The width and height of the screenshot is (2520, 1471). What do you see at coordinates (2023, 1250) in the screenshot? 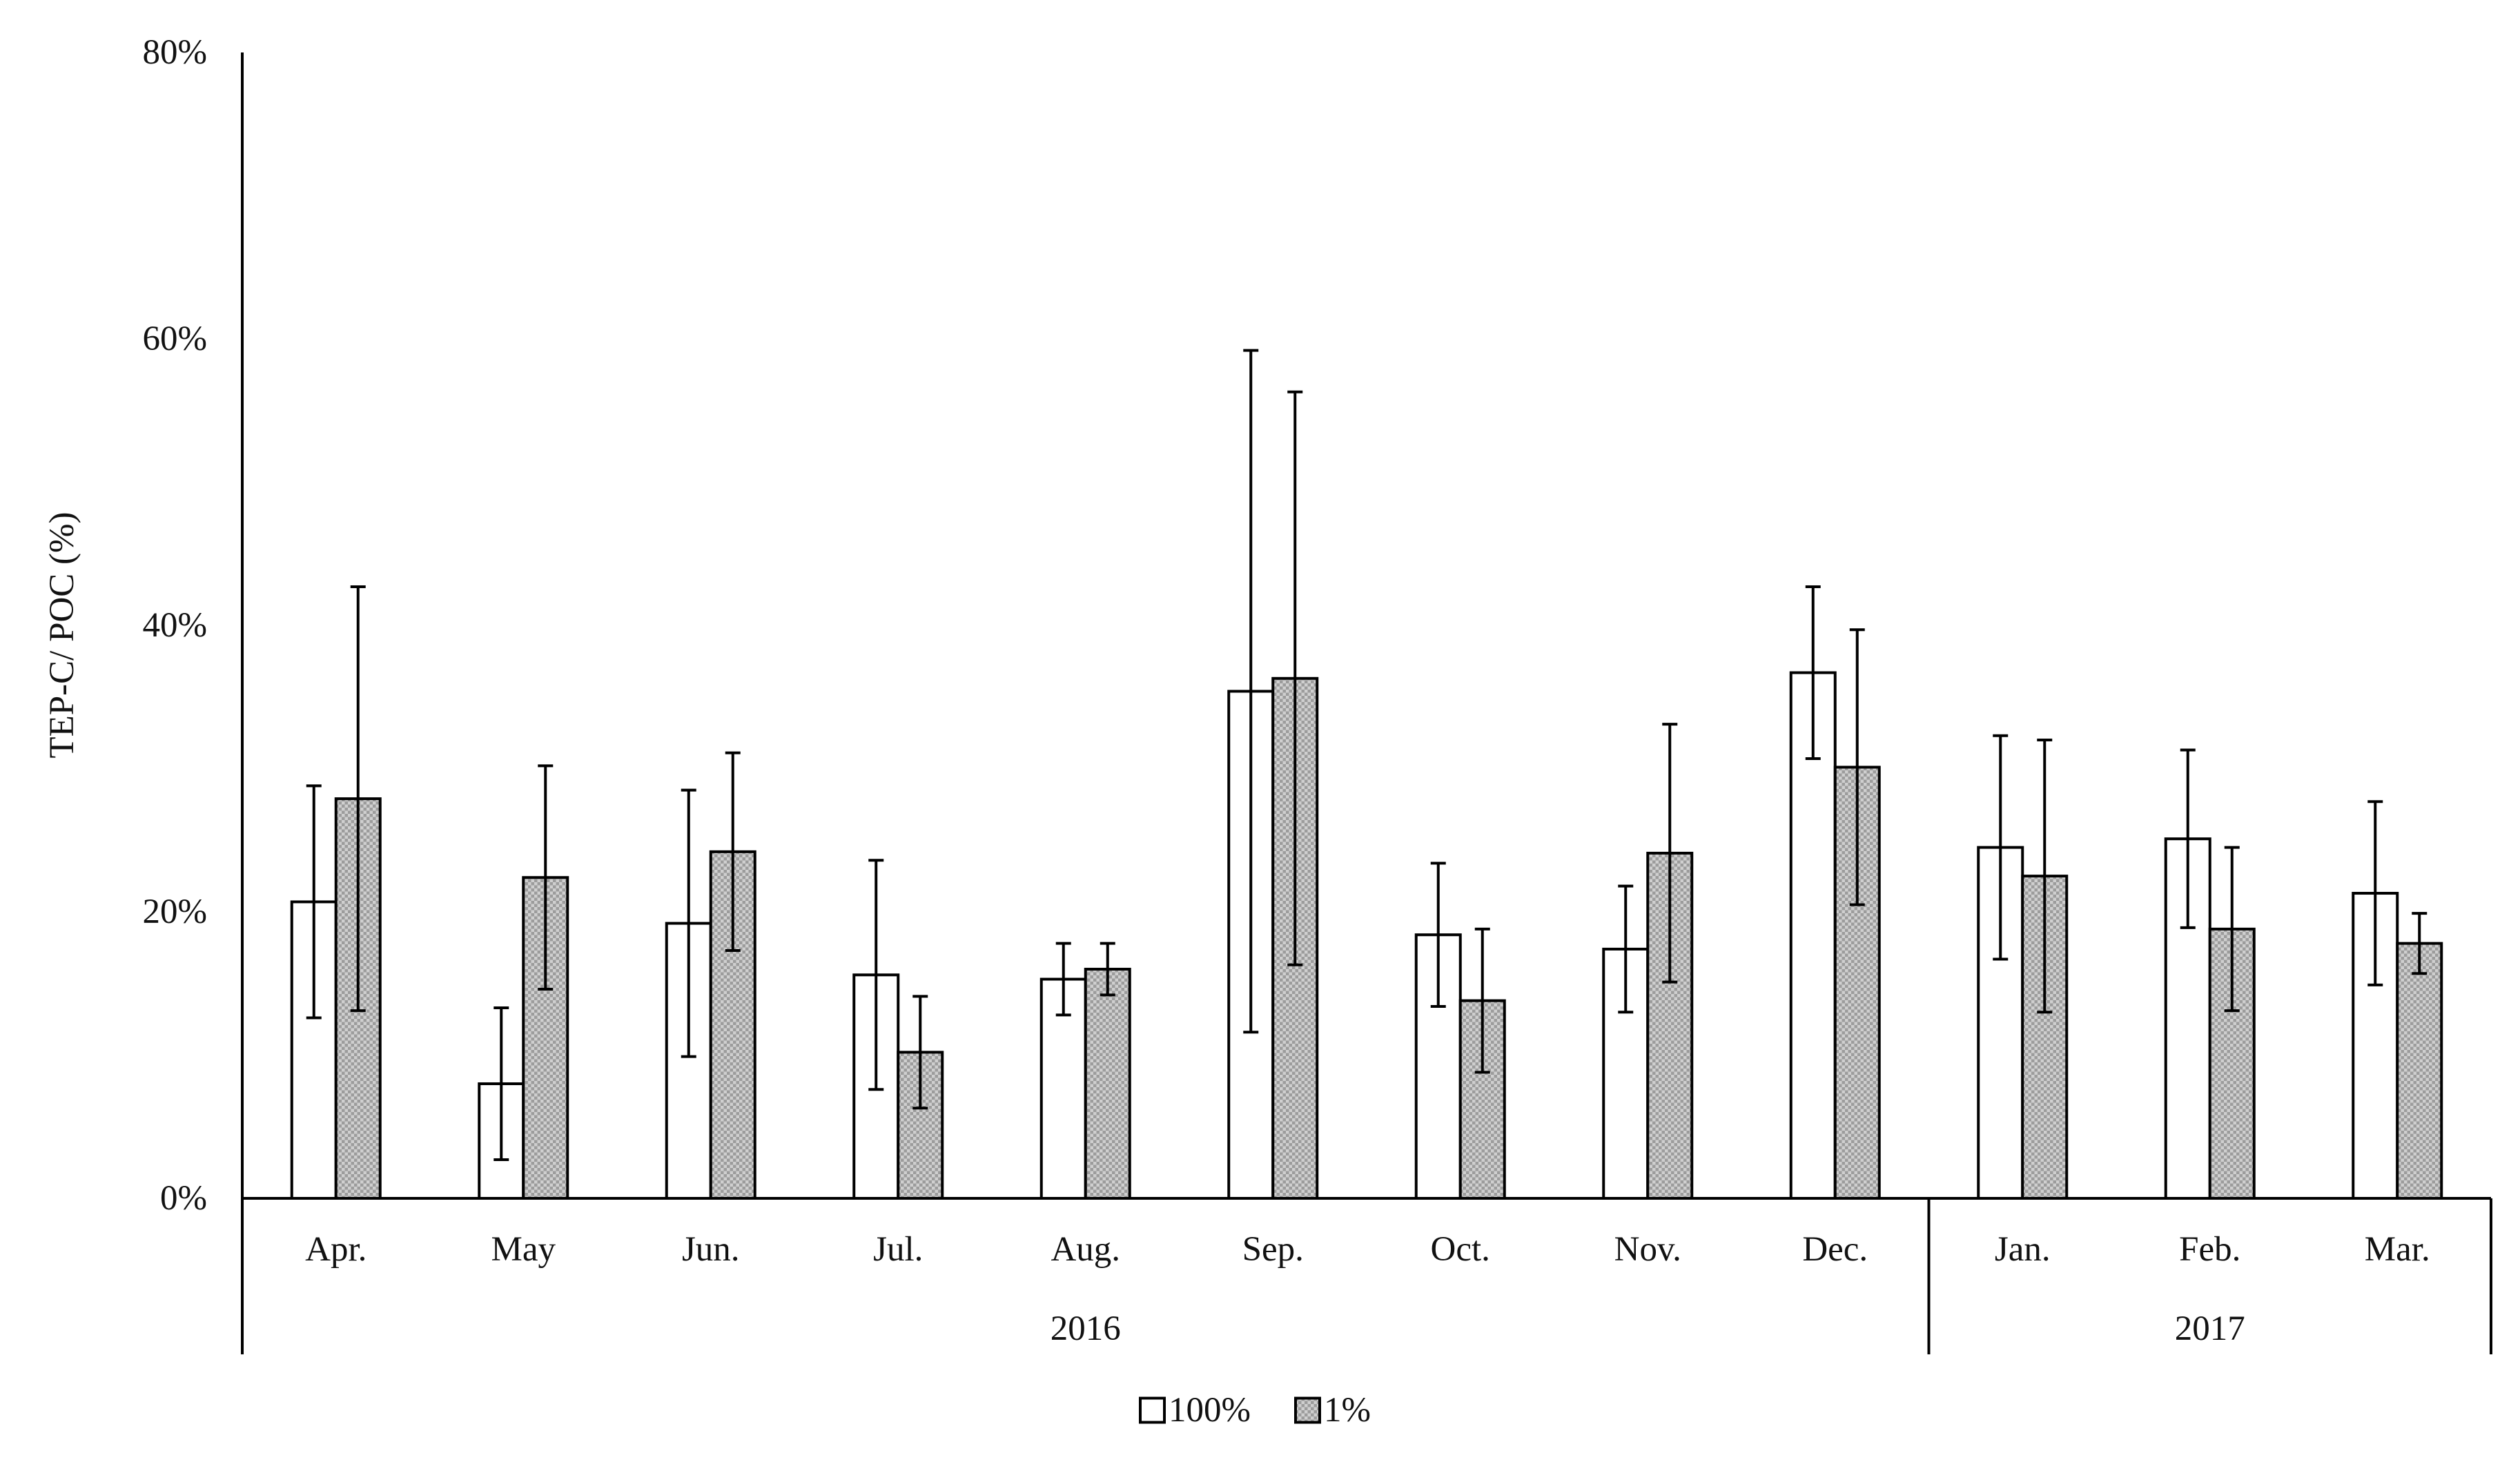
I see `category-label: Jan.` at bounding box center [2023, 1250].